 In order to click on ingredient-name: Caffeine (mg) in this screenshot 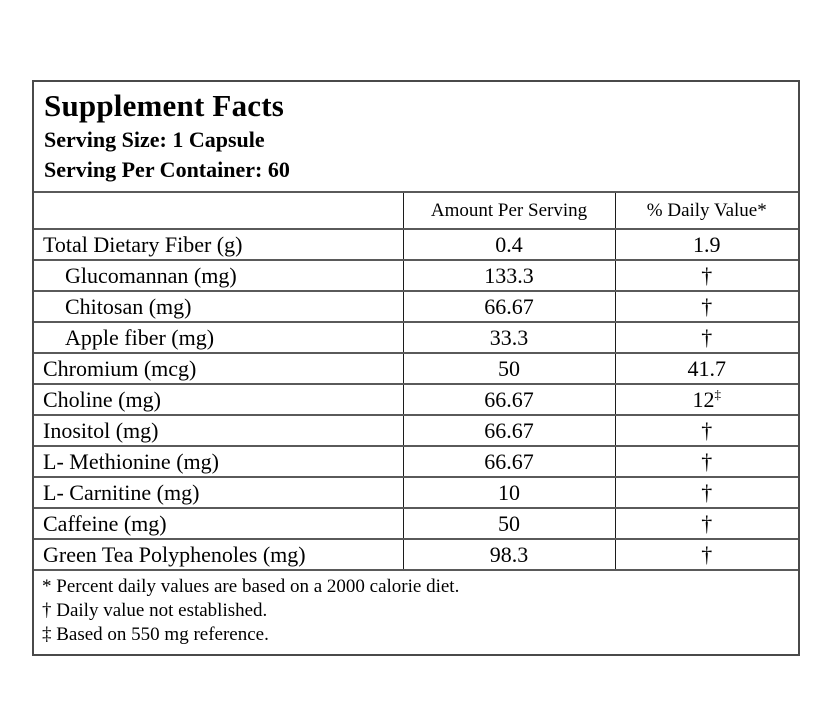, I will do `click(218, 524)`.